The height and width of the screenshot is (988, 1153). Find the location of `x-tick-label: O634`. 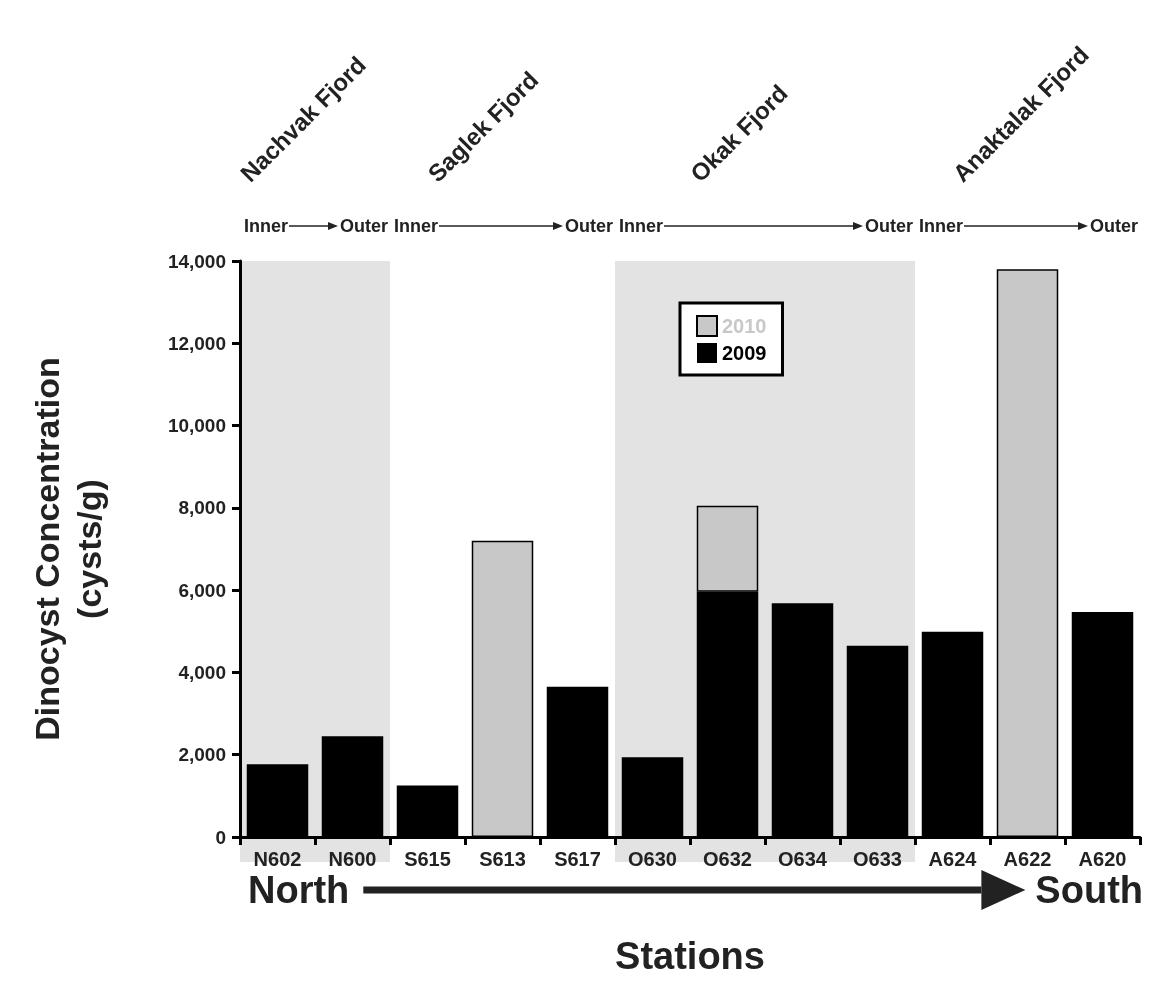

x-tick-label: O634 is located at coordinates (803, 859).